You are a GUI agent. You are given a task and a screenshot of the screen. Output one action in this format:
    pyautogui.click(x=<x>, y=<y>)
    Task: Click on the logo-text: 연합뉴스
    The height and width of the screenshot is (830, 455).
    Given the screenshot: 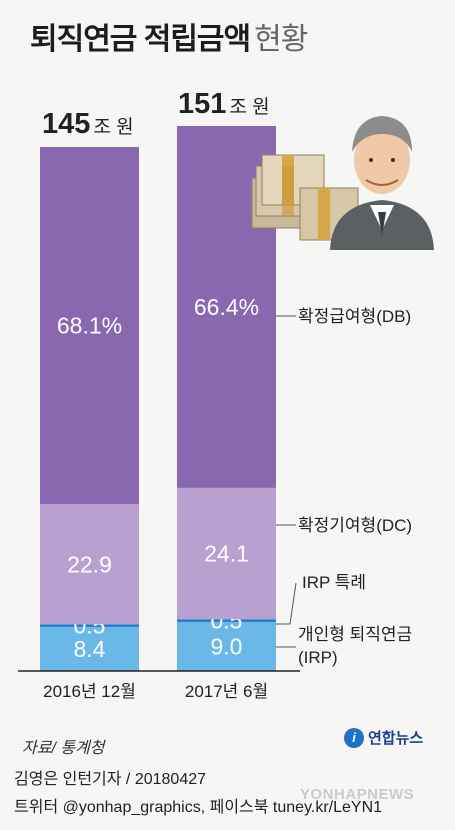 What is the action you would take?
    pyautogui.click(x=396, y=738)
    